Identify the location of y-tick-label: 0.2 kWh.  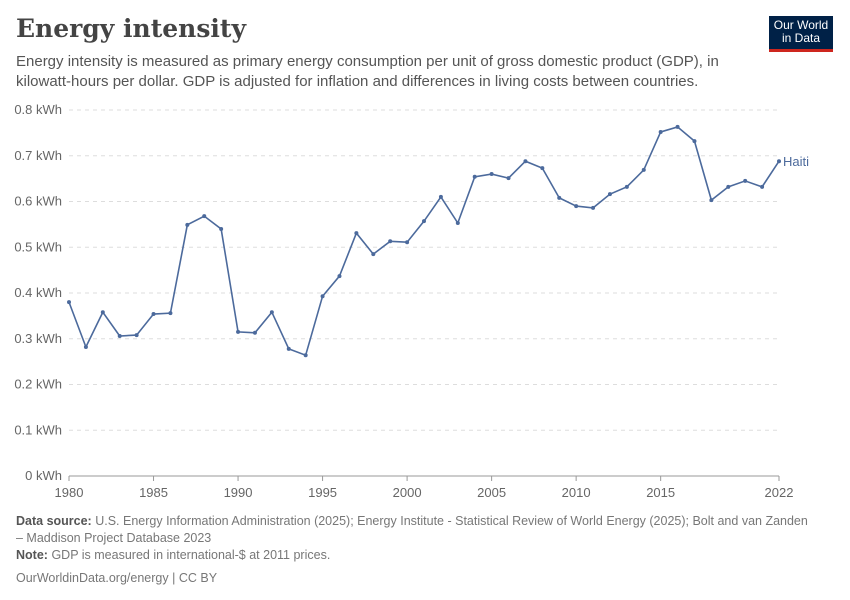
(38, 384).